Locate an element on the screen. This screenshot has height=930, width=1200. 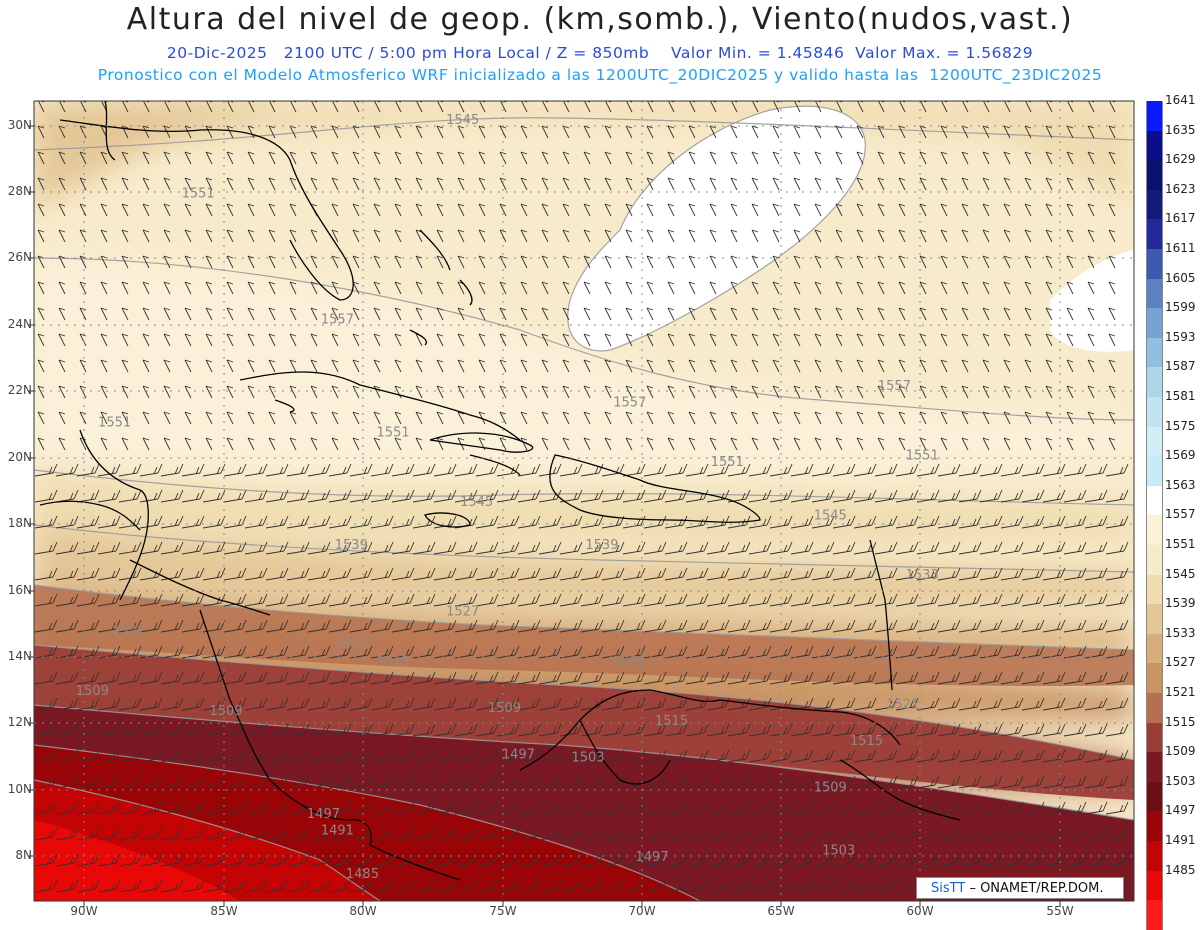
legend-label: 1485 is located at coordinates (1180, 869).